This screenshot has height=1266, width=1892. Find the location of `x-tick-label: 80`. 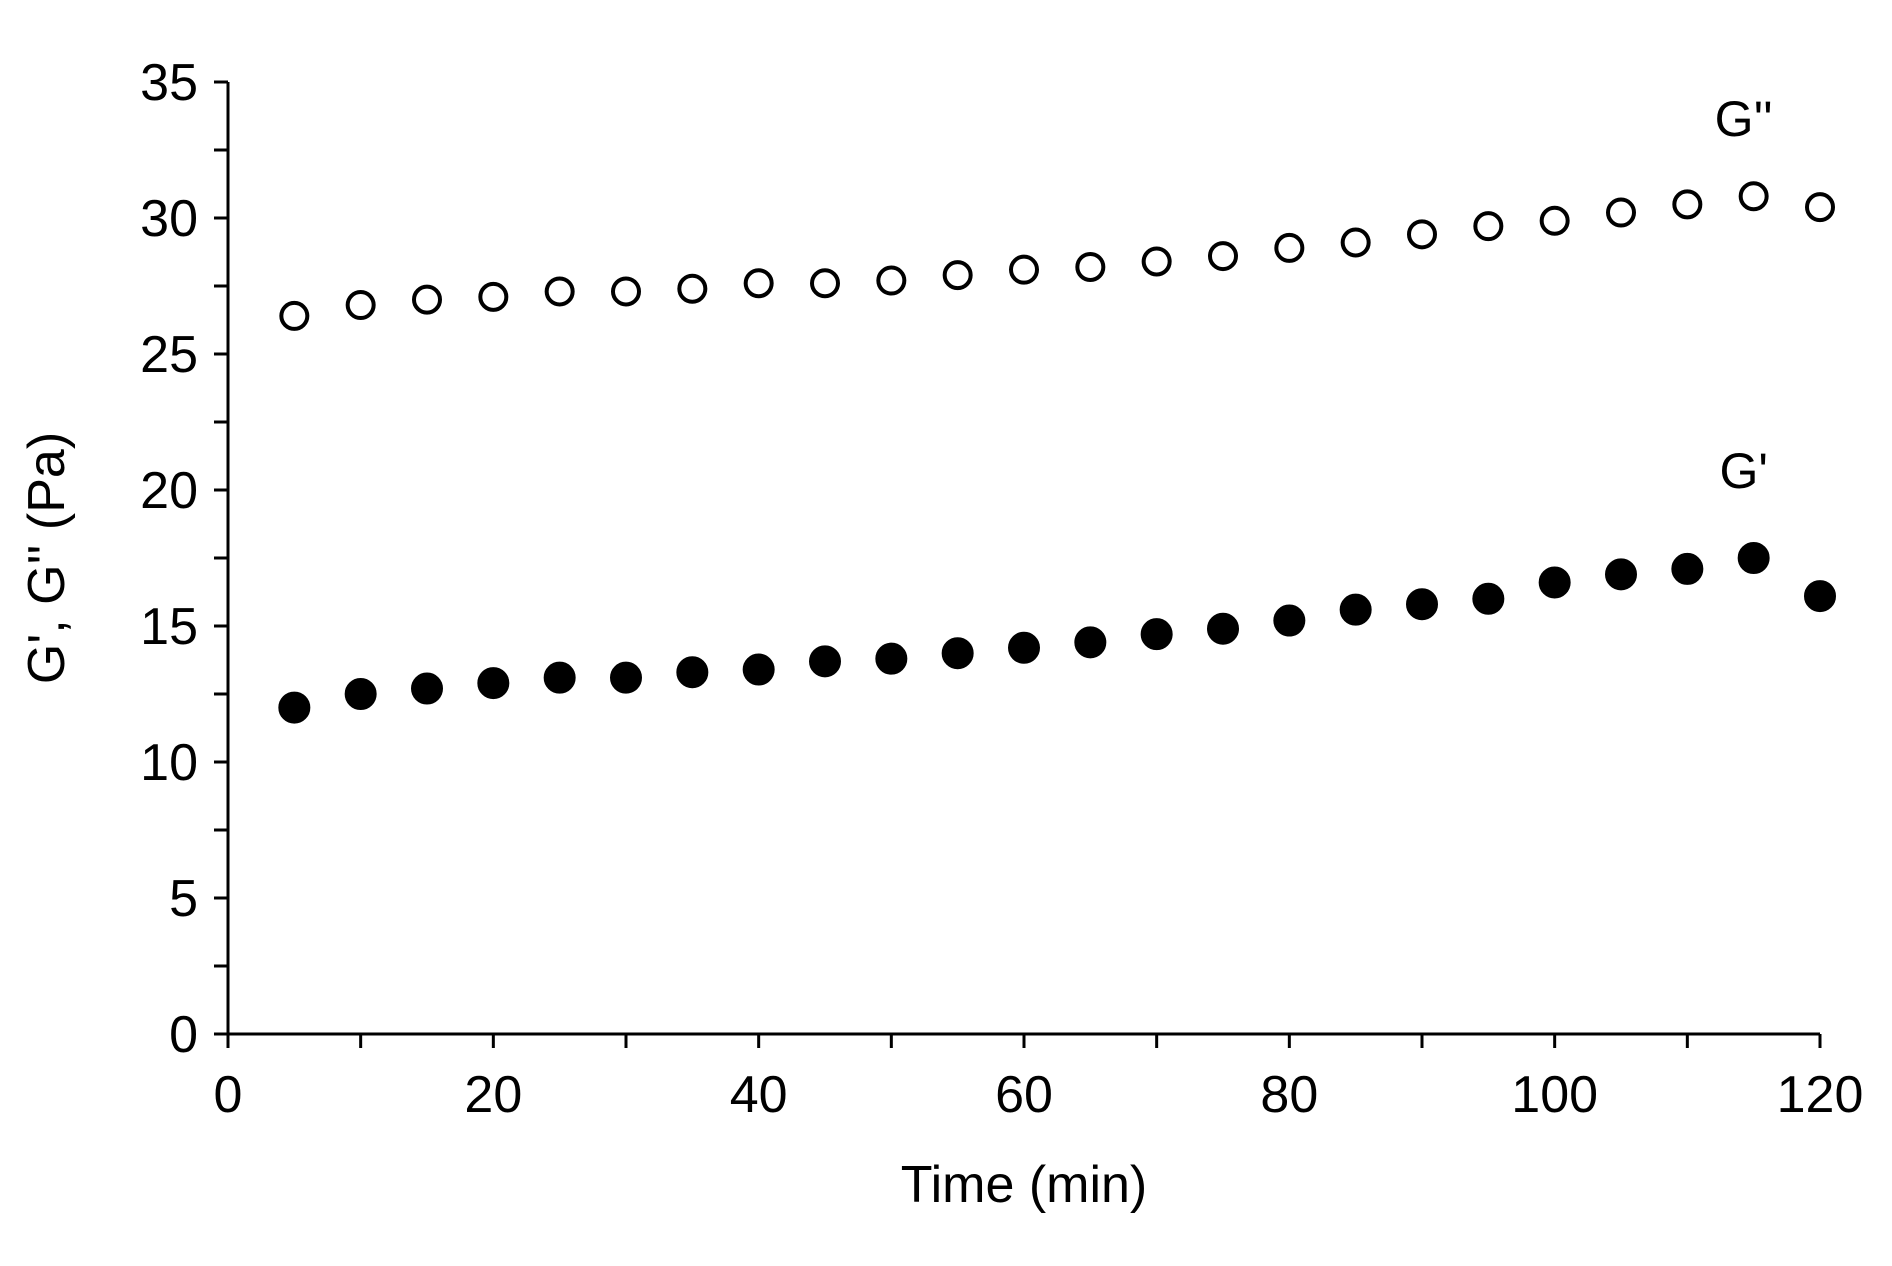

x-tick-label: 80 is located at coordinates (1289, 1095).